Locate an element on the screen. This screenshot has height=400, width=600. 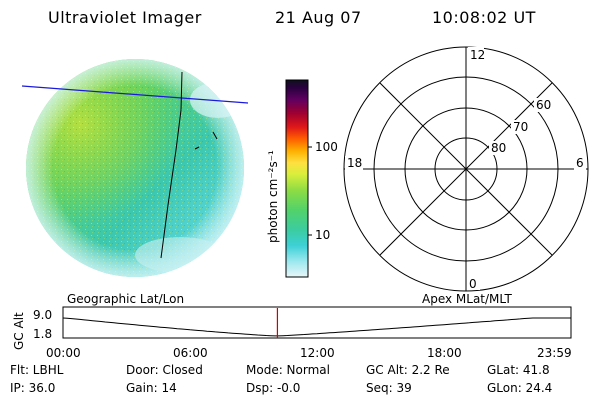
sequence-status: Seq: 39 is located at coordinates (389, 388).